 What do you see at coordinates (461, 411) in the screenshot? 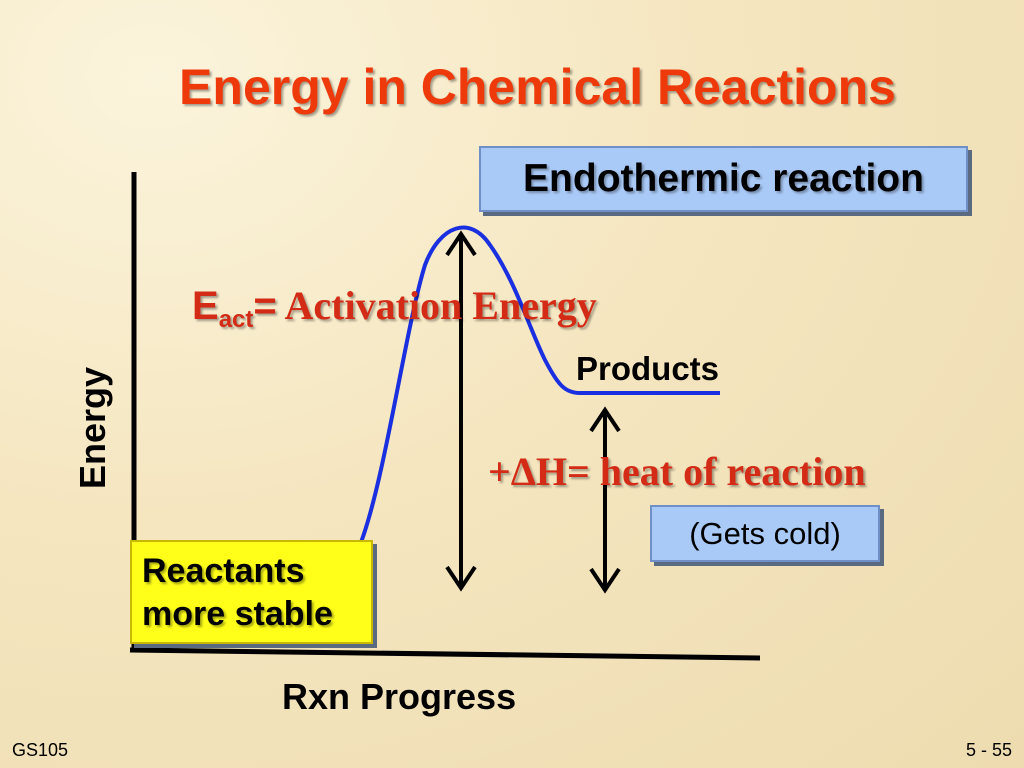
I see `activation-energy-arrow` at bounding box center [461, 411].